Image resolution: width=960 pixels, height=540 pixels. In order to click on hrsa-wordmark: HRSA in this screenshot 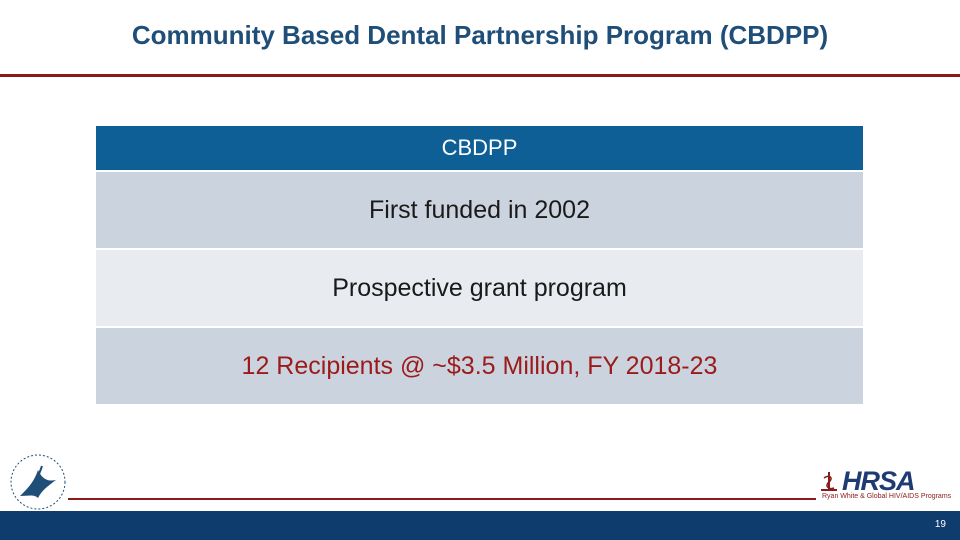, I will do `click(879, 481)`.